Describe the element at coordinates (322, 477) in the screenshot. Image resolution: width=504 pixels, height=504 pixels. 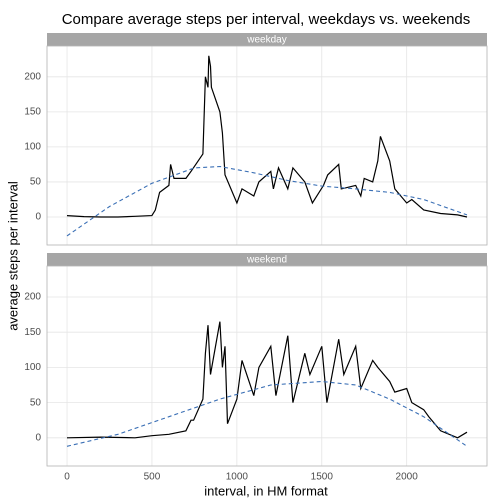
I see `x-tick-label: 1500` at that location.